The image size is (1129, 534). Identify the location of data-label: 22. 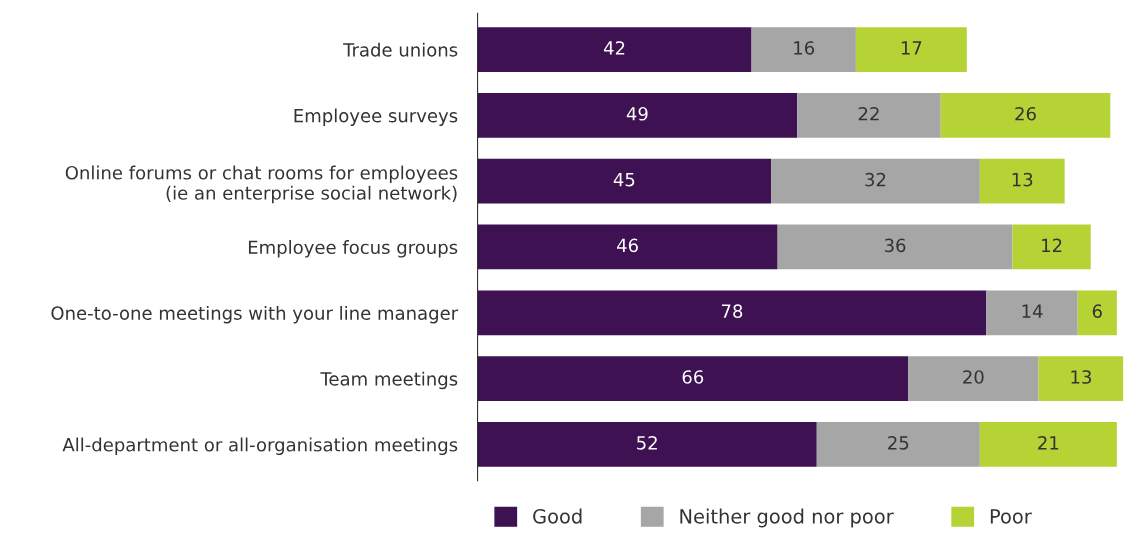
(868, 113).